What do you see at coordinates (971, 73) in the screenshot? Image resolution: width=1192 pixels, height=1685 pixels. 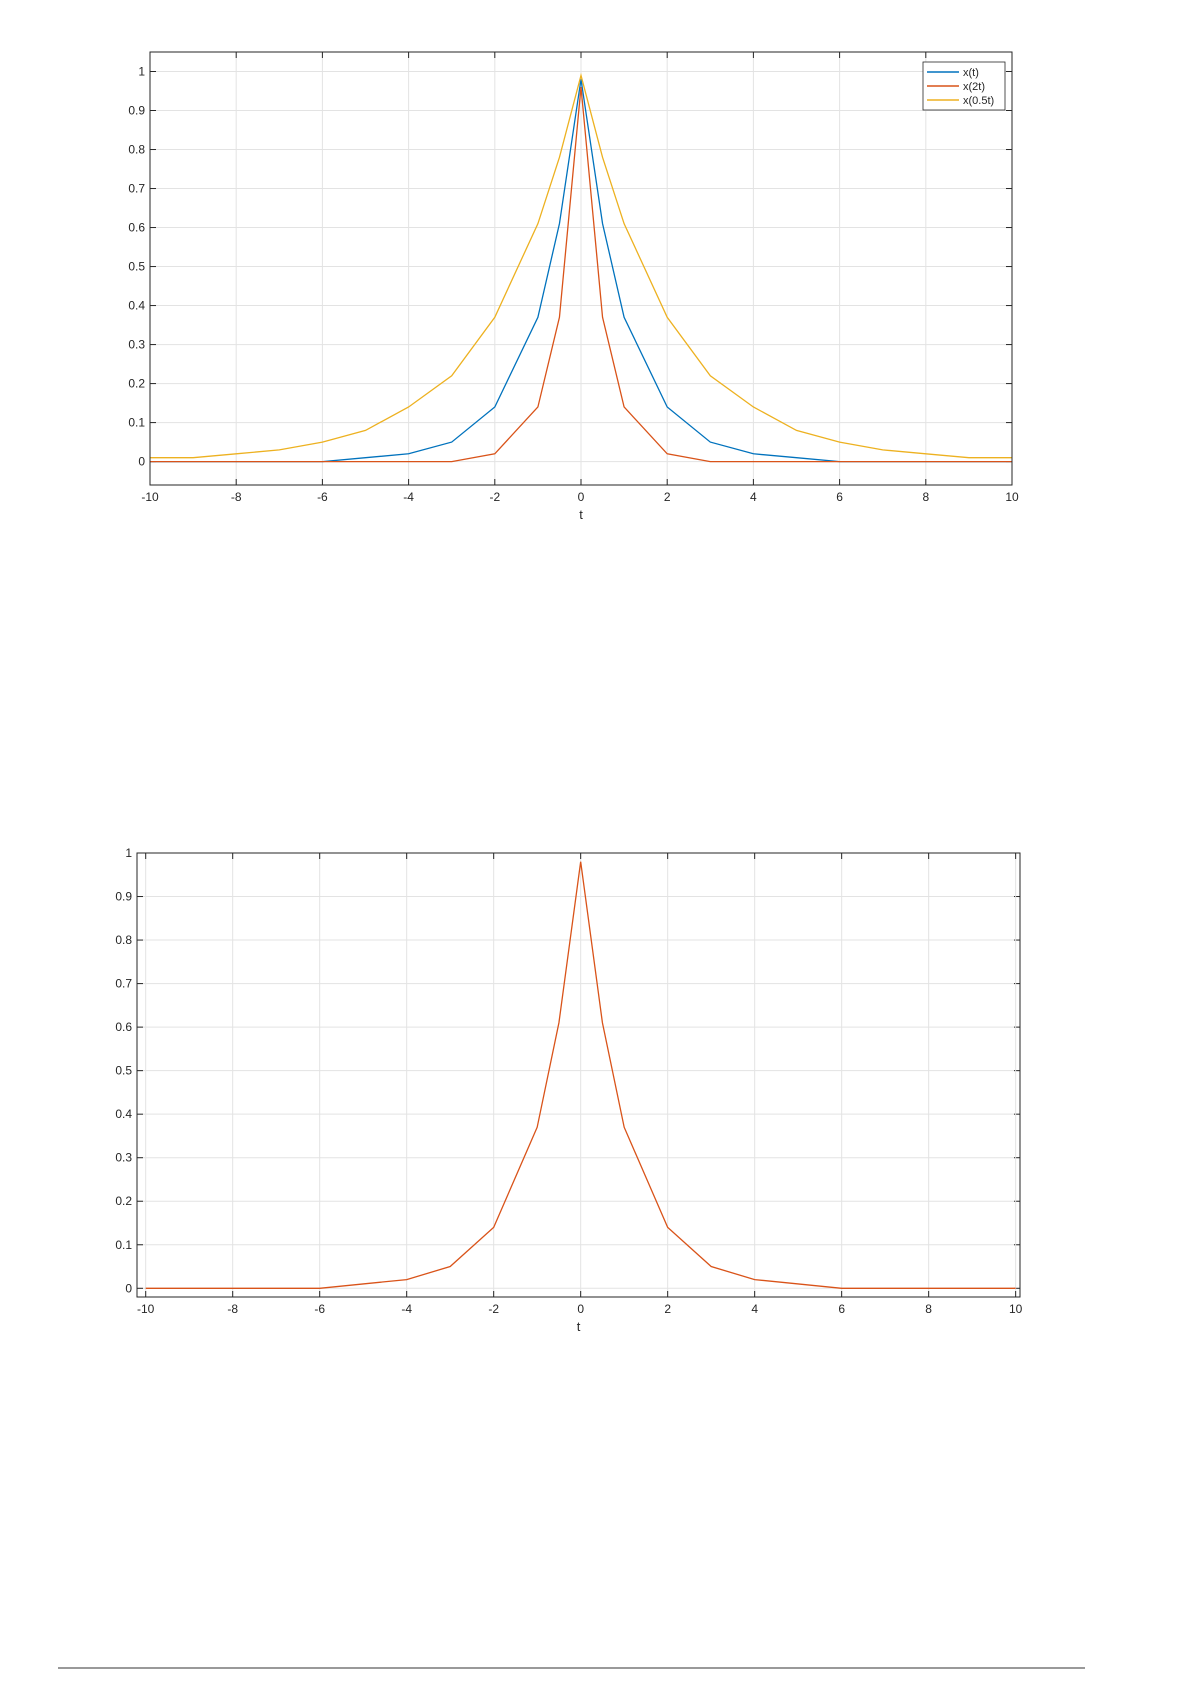 I see `legend-label: x(t)` at bounding box center [971, 73].